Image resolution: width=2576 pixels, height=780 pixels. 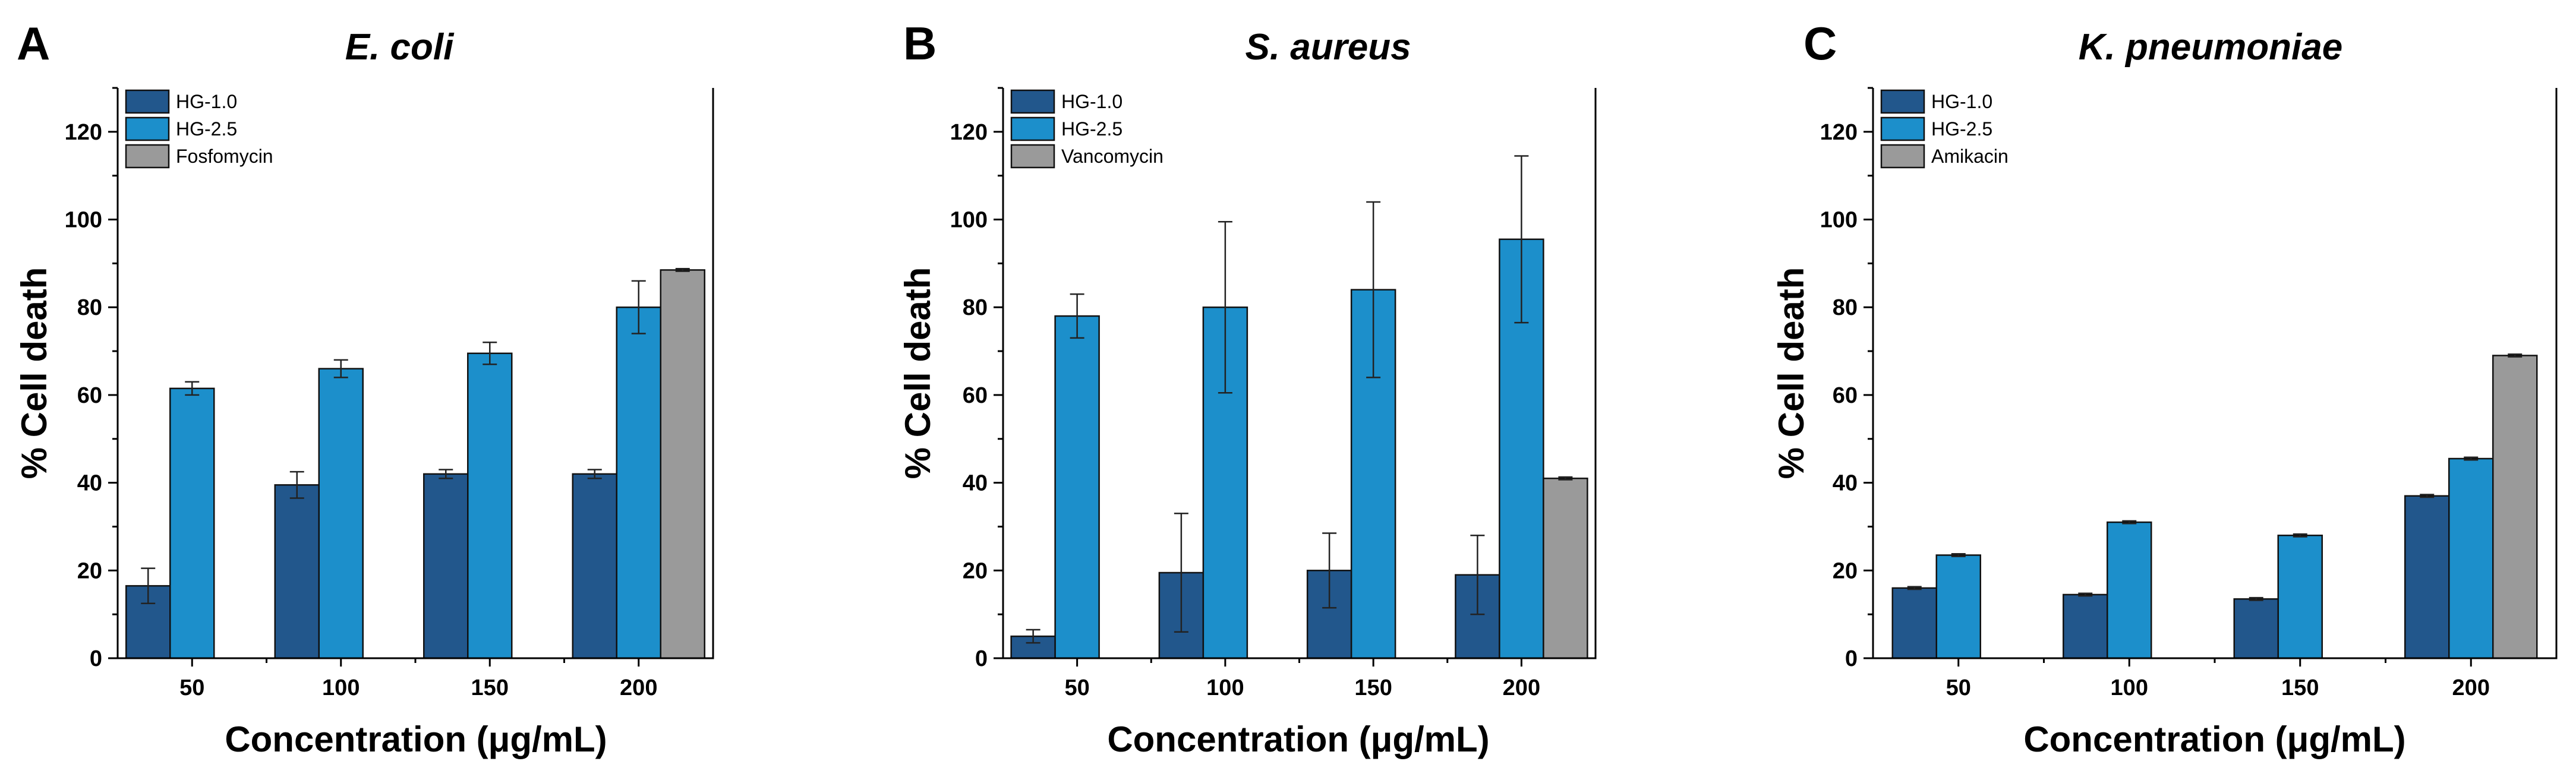 What do you see at coordinates (1970, 156) in the screenshot?
I see `legend-label: Amikacin` at bounding box center [1970, 156].